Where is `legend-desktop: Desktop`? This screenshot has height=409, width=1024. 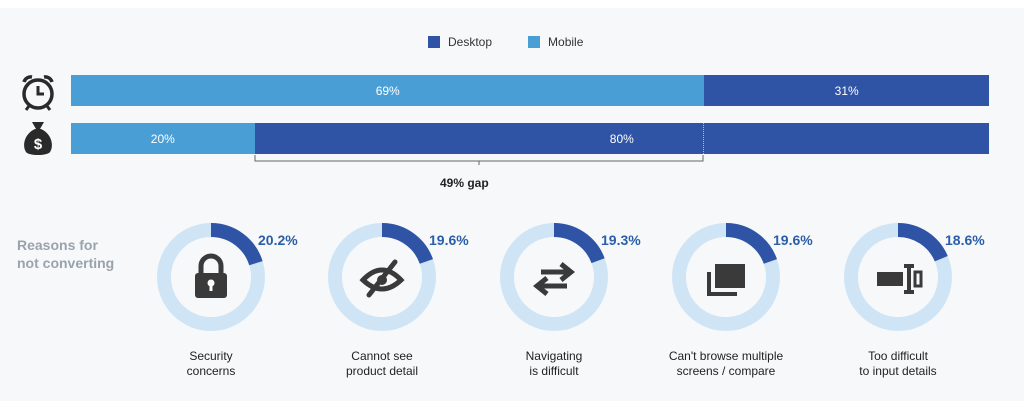
legend-desktop: Desktop is located at coordinates (460, 42).